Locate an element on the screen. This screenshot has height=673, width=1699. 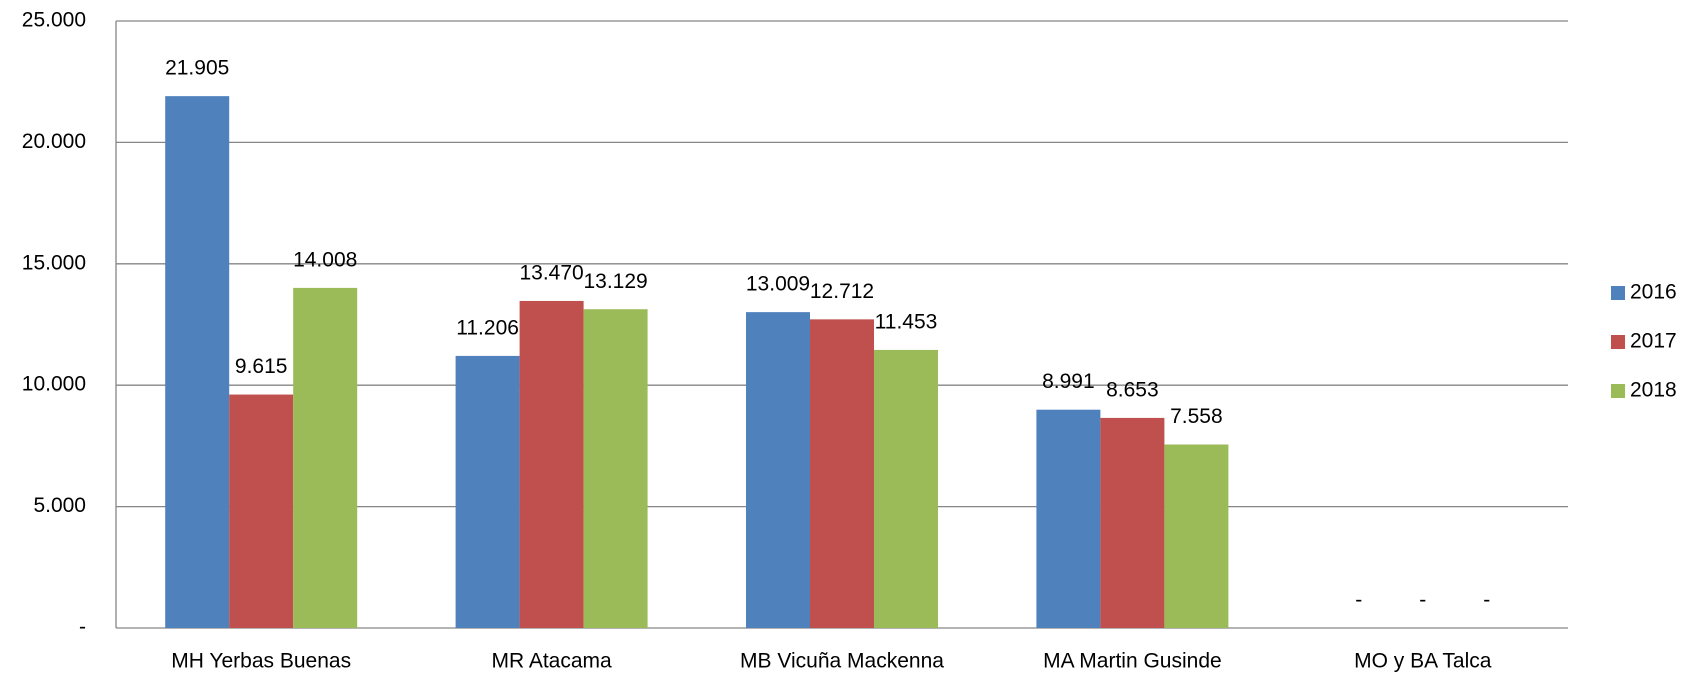
legend-label: 2016 is located at coordinates (1653, 292).